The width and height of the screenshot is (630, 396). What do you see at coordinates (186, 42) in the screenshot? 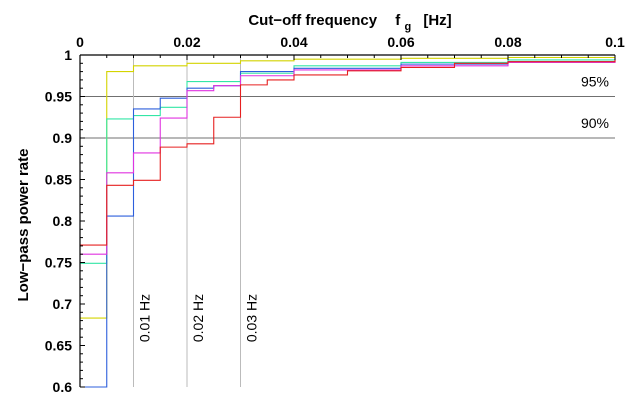
I see `x-tick-label: 0.02` at bounding box center [186, 42].